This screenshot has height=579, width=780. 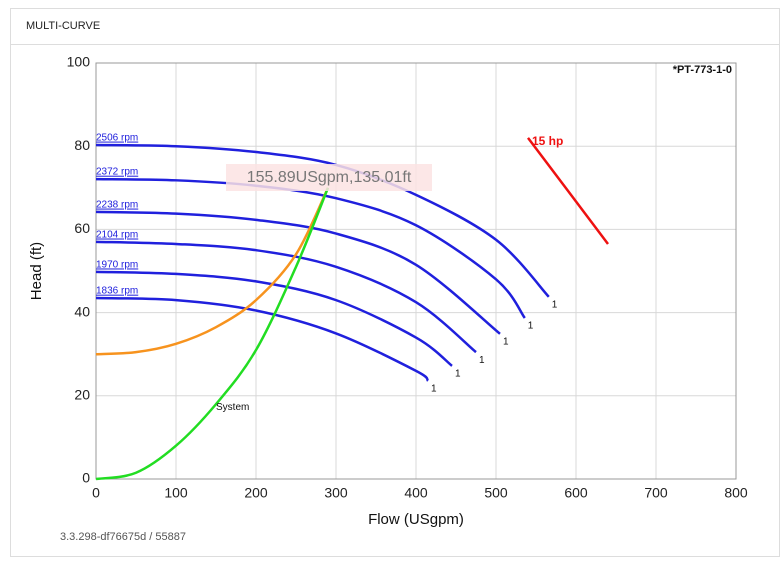 What do you see at coordinates (256, 493) in the screenshot?
I see `x-tick-label: 200` at bounding box center [256, 493].